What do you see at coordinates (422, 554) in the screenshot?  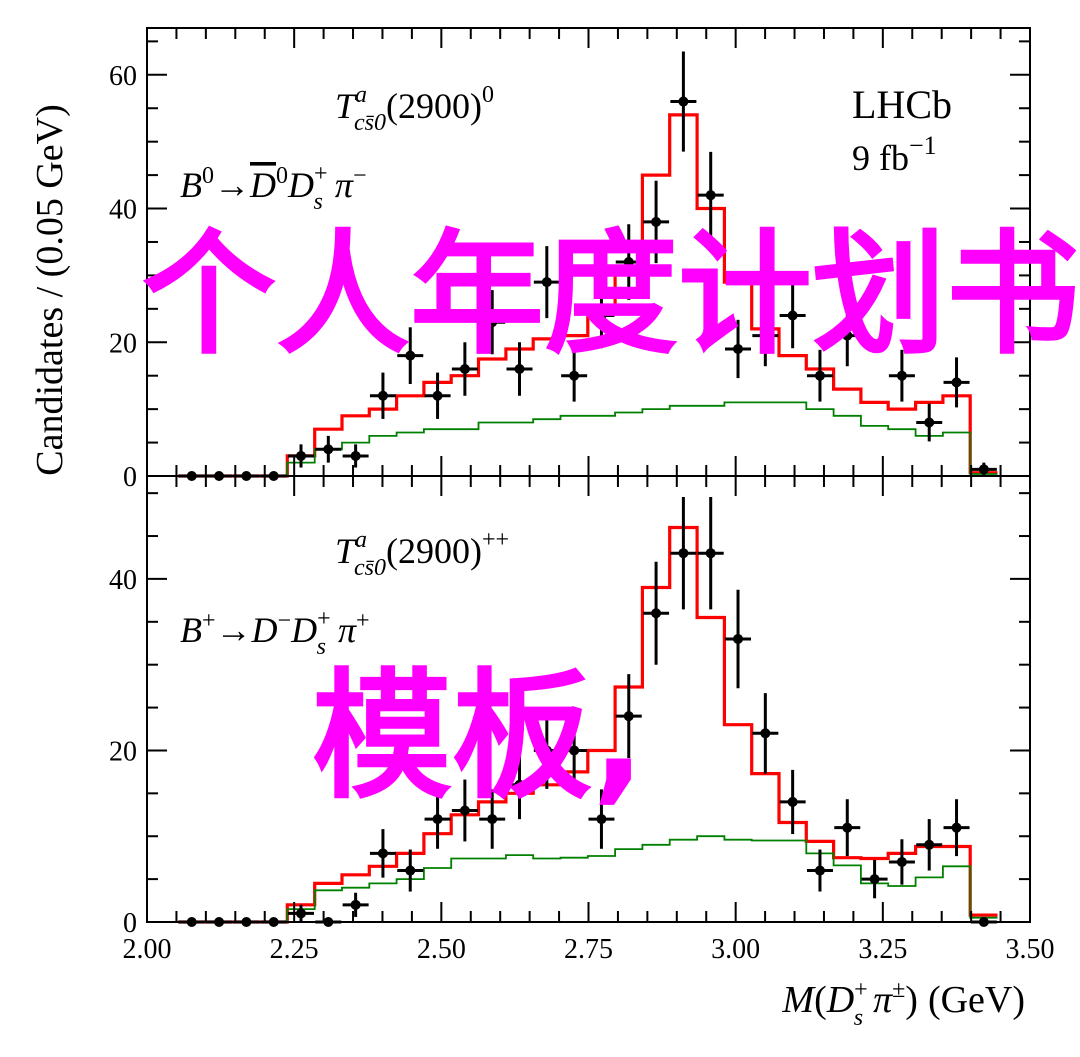 I see `bottom-state-label: Ta cs̄0(2900)++` at bounding box center [422, 554].